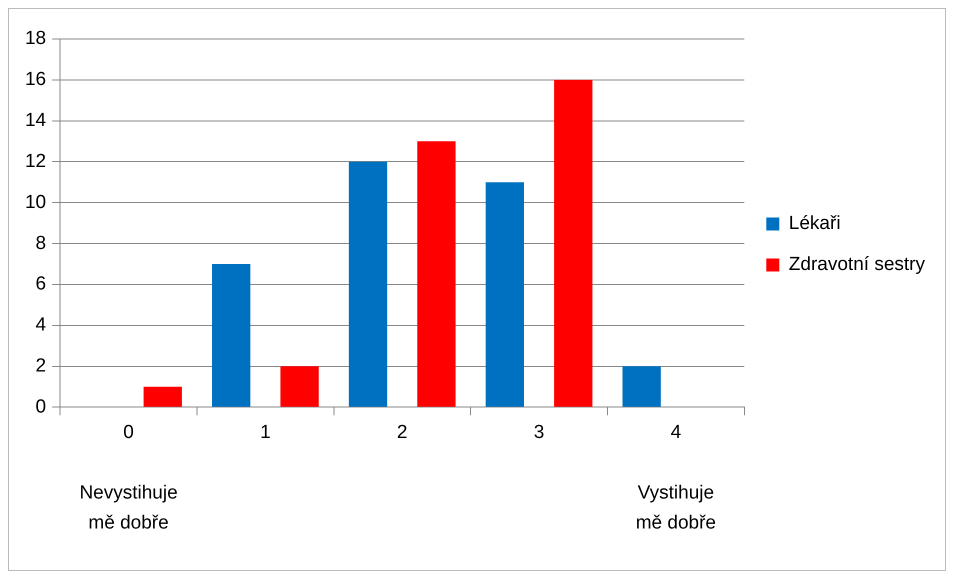 This screenshot has height=579, width=954. Describe the element at coordinates (128, 432) in the screenshot. I see `x-tick-label: 0` at that location.